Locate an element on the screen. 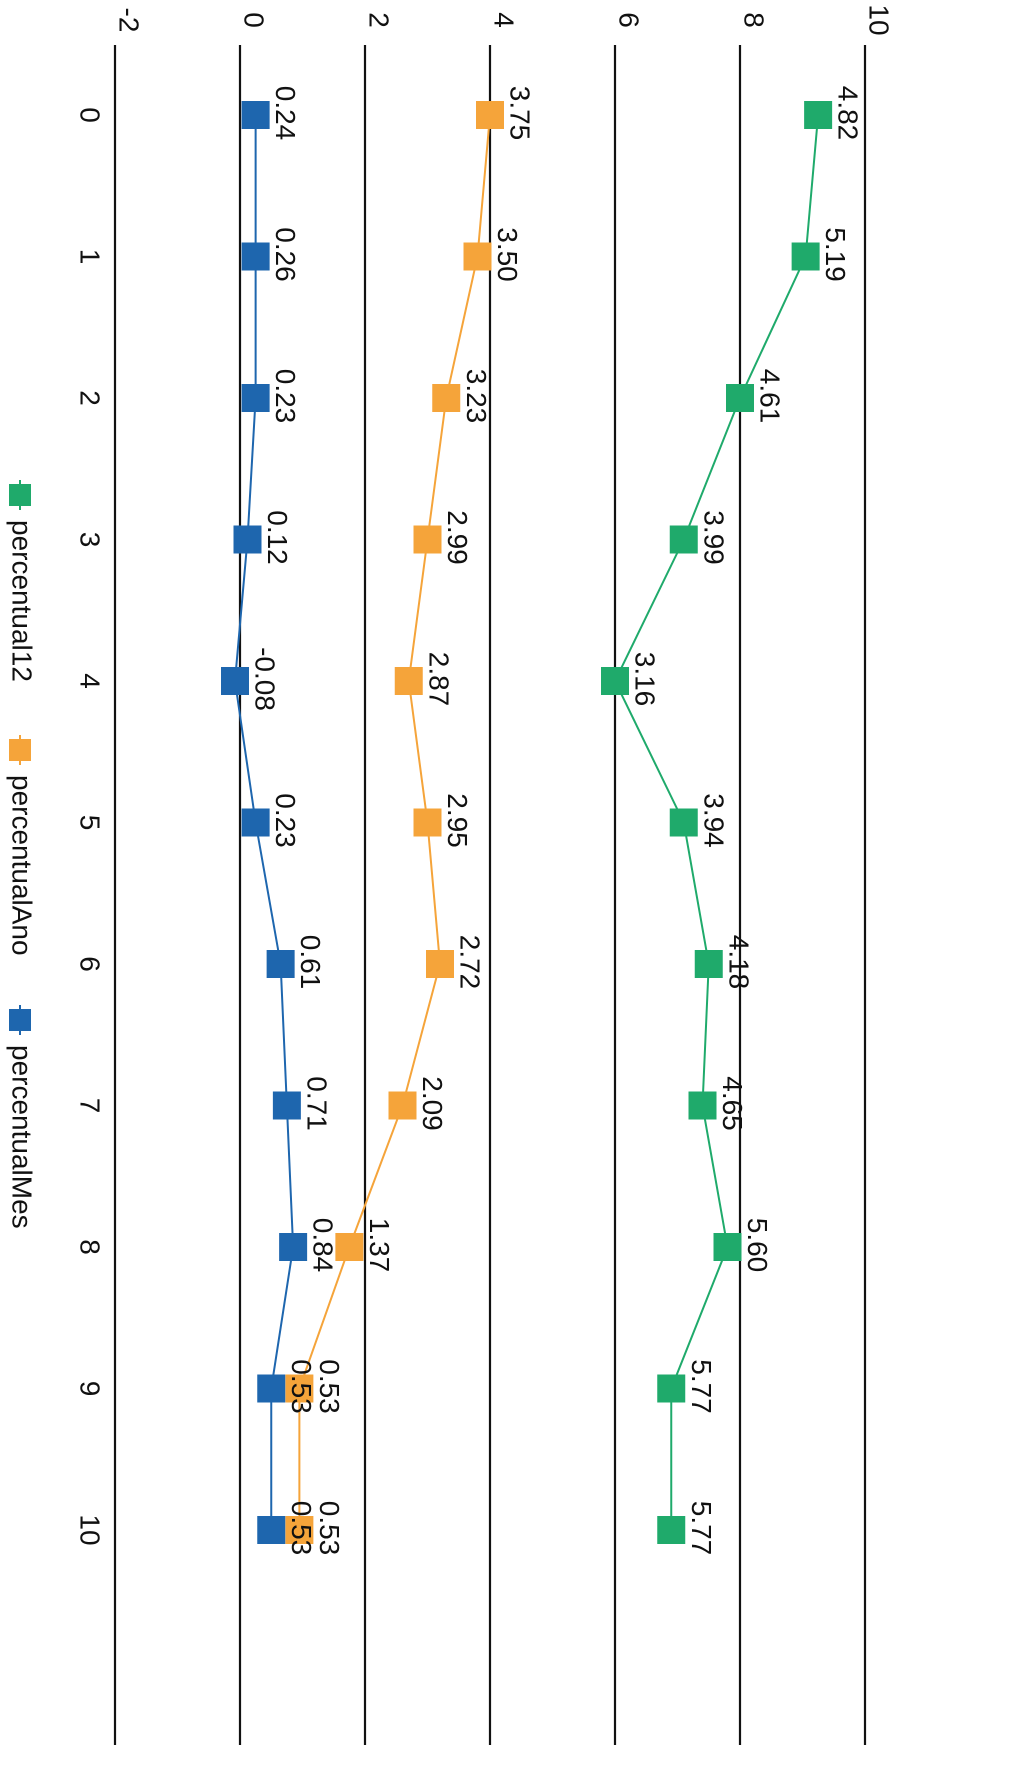 Image resolution: width=1013 pixels, height=1786 pixels. x-tick-label: 3 is located at coordinates (90, 540).